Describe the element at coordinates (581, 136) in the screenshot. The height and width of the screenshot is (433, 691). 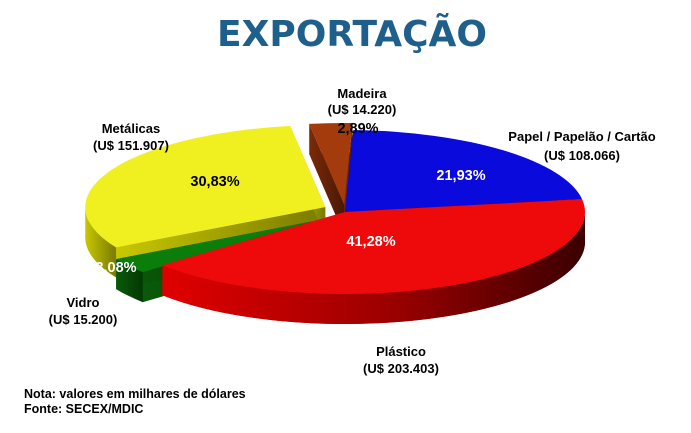
I see `category-label-papel: Papel / Papelão / Cartão` at that location.